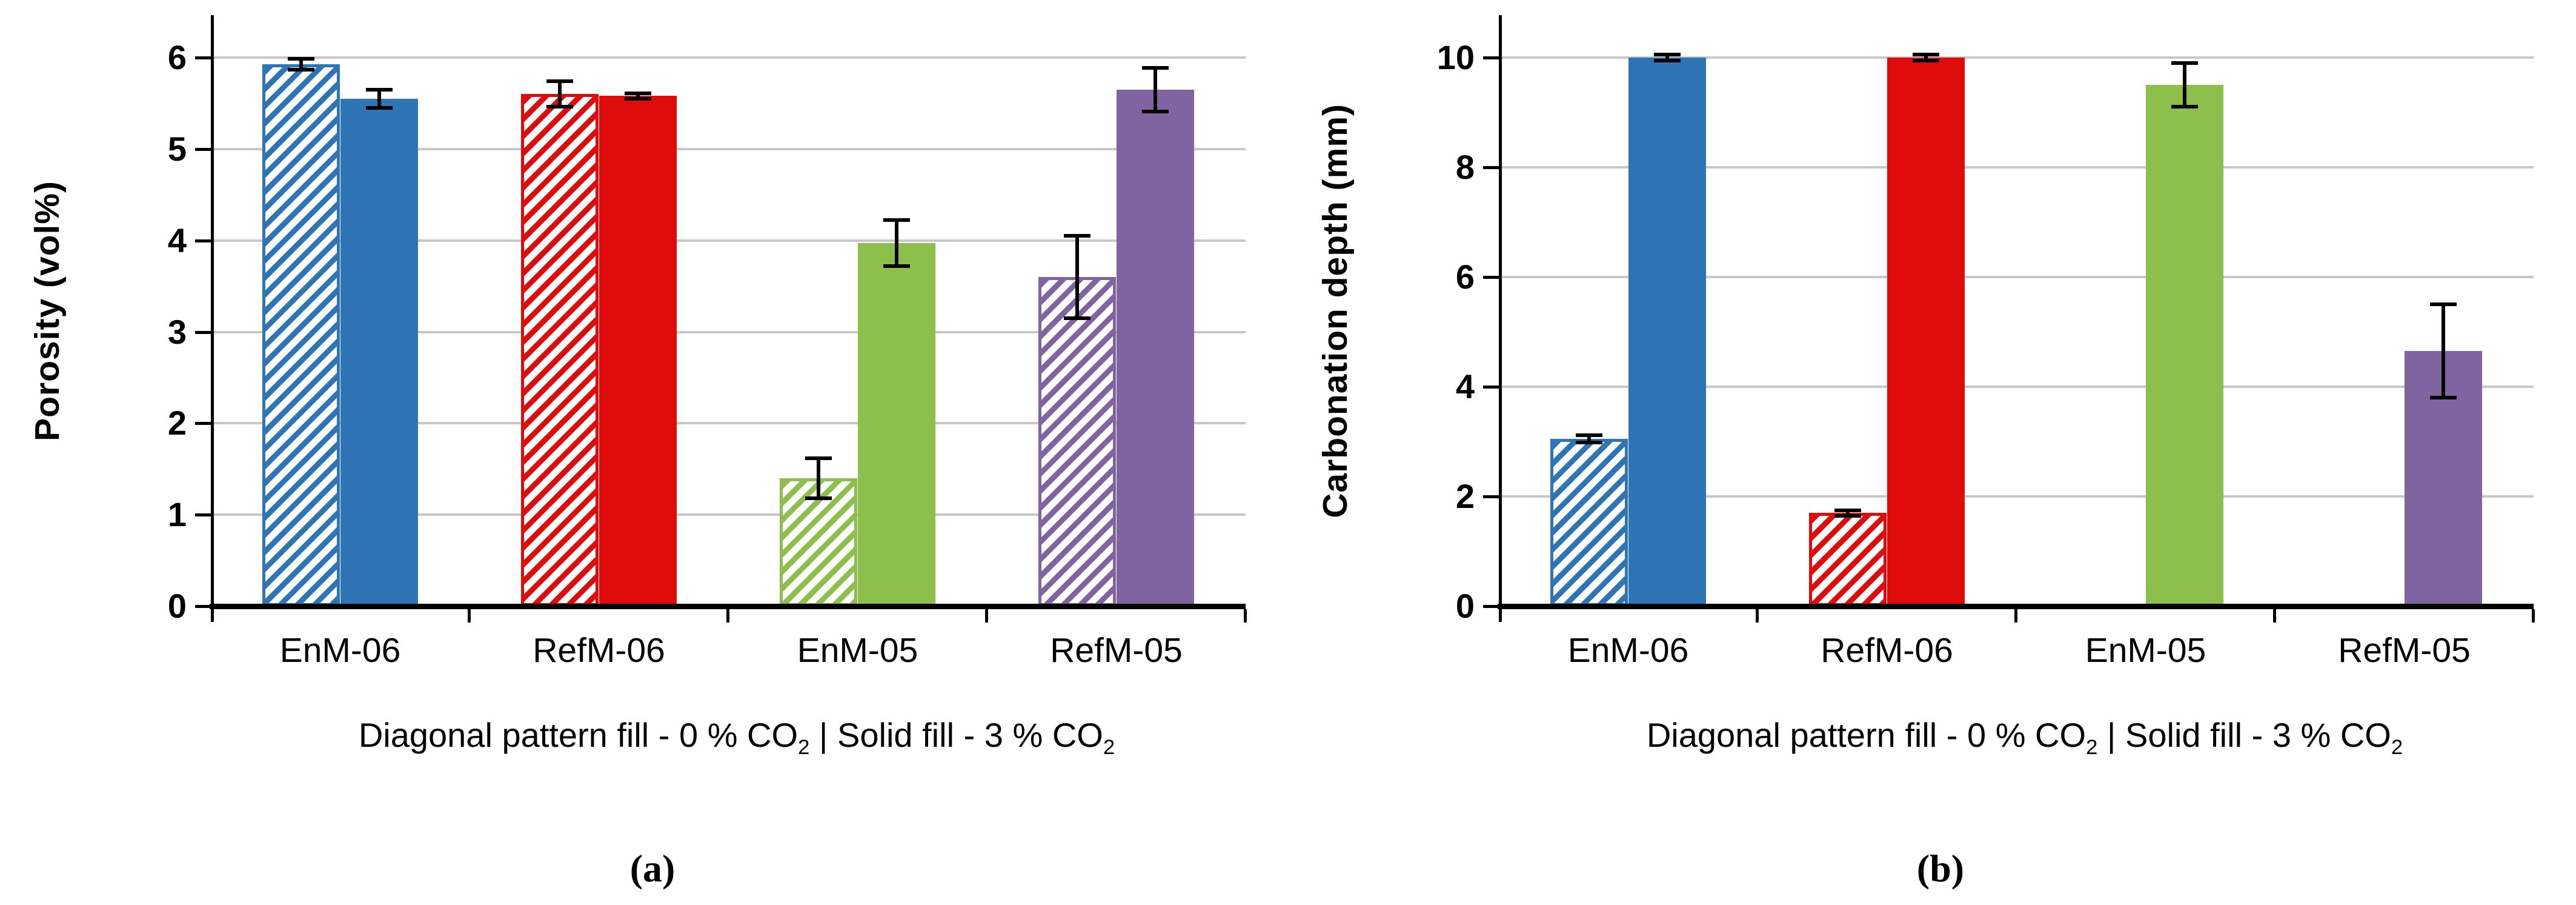 This screenshot has width=2576, height=905. What do you see at coordinates (1866, 735) in the screenshot?
I see `note-text: Diagonal pattern fill - 0 % CO` at bounding box center [1866, 735].